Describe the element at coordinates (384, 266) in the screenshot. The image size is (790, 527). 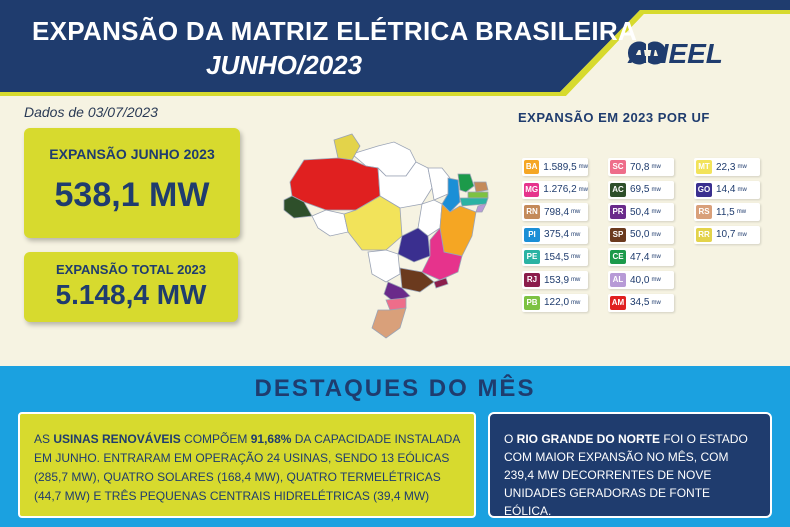
I see `map-state-ms` at that location.